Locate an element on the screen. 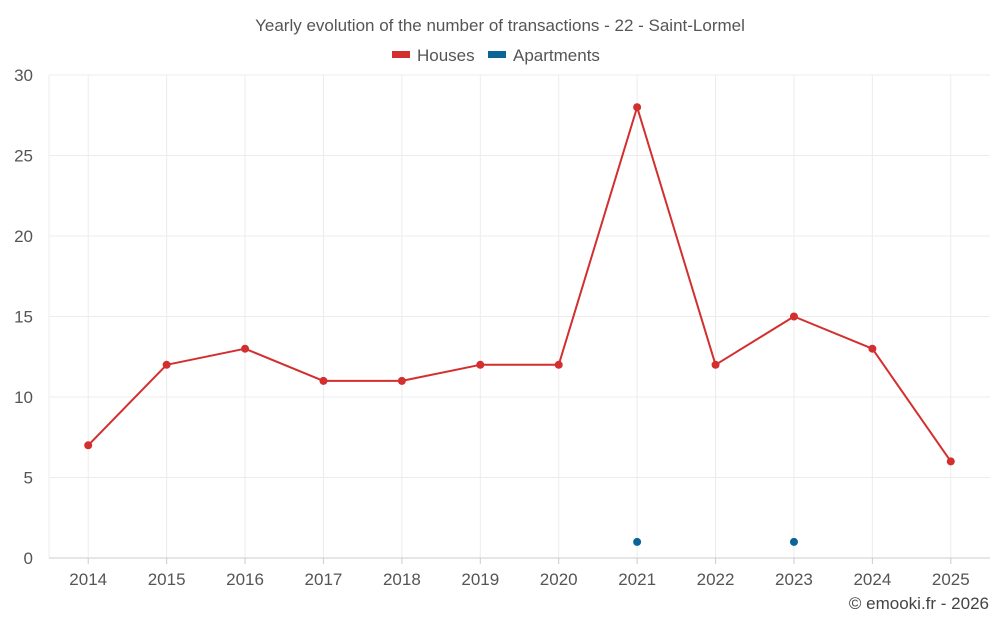 The image size is (1000, 625). x-tick-label: 2025 is located at coordinates (951, 579).